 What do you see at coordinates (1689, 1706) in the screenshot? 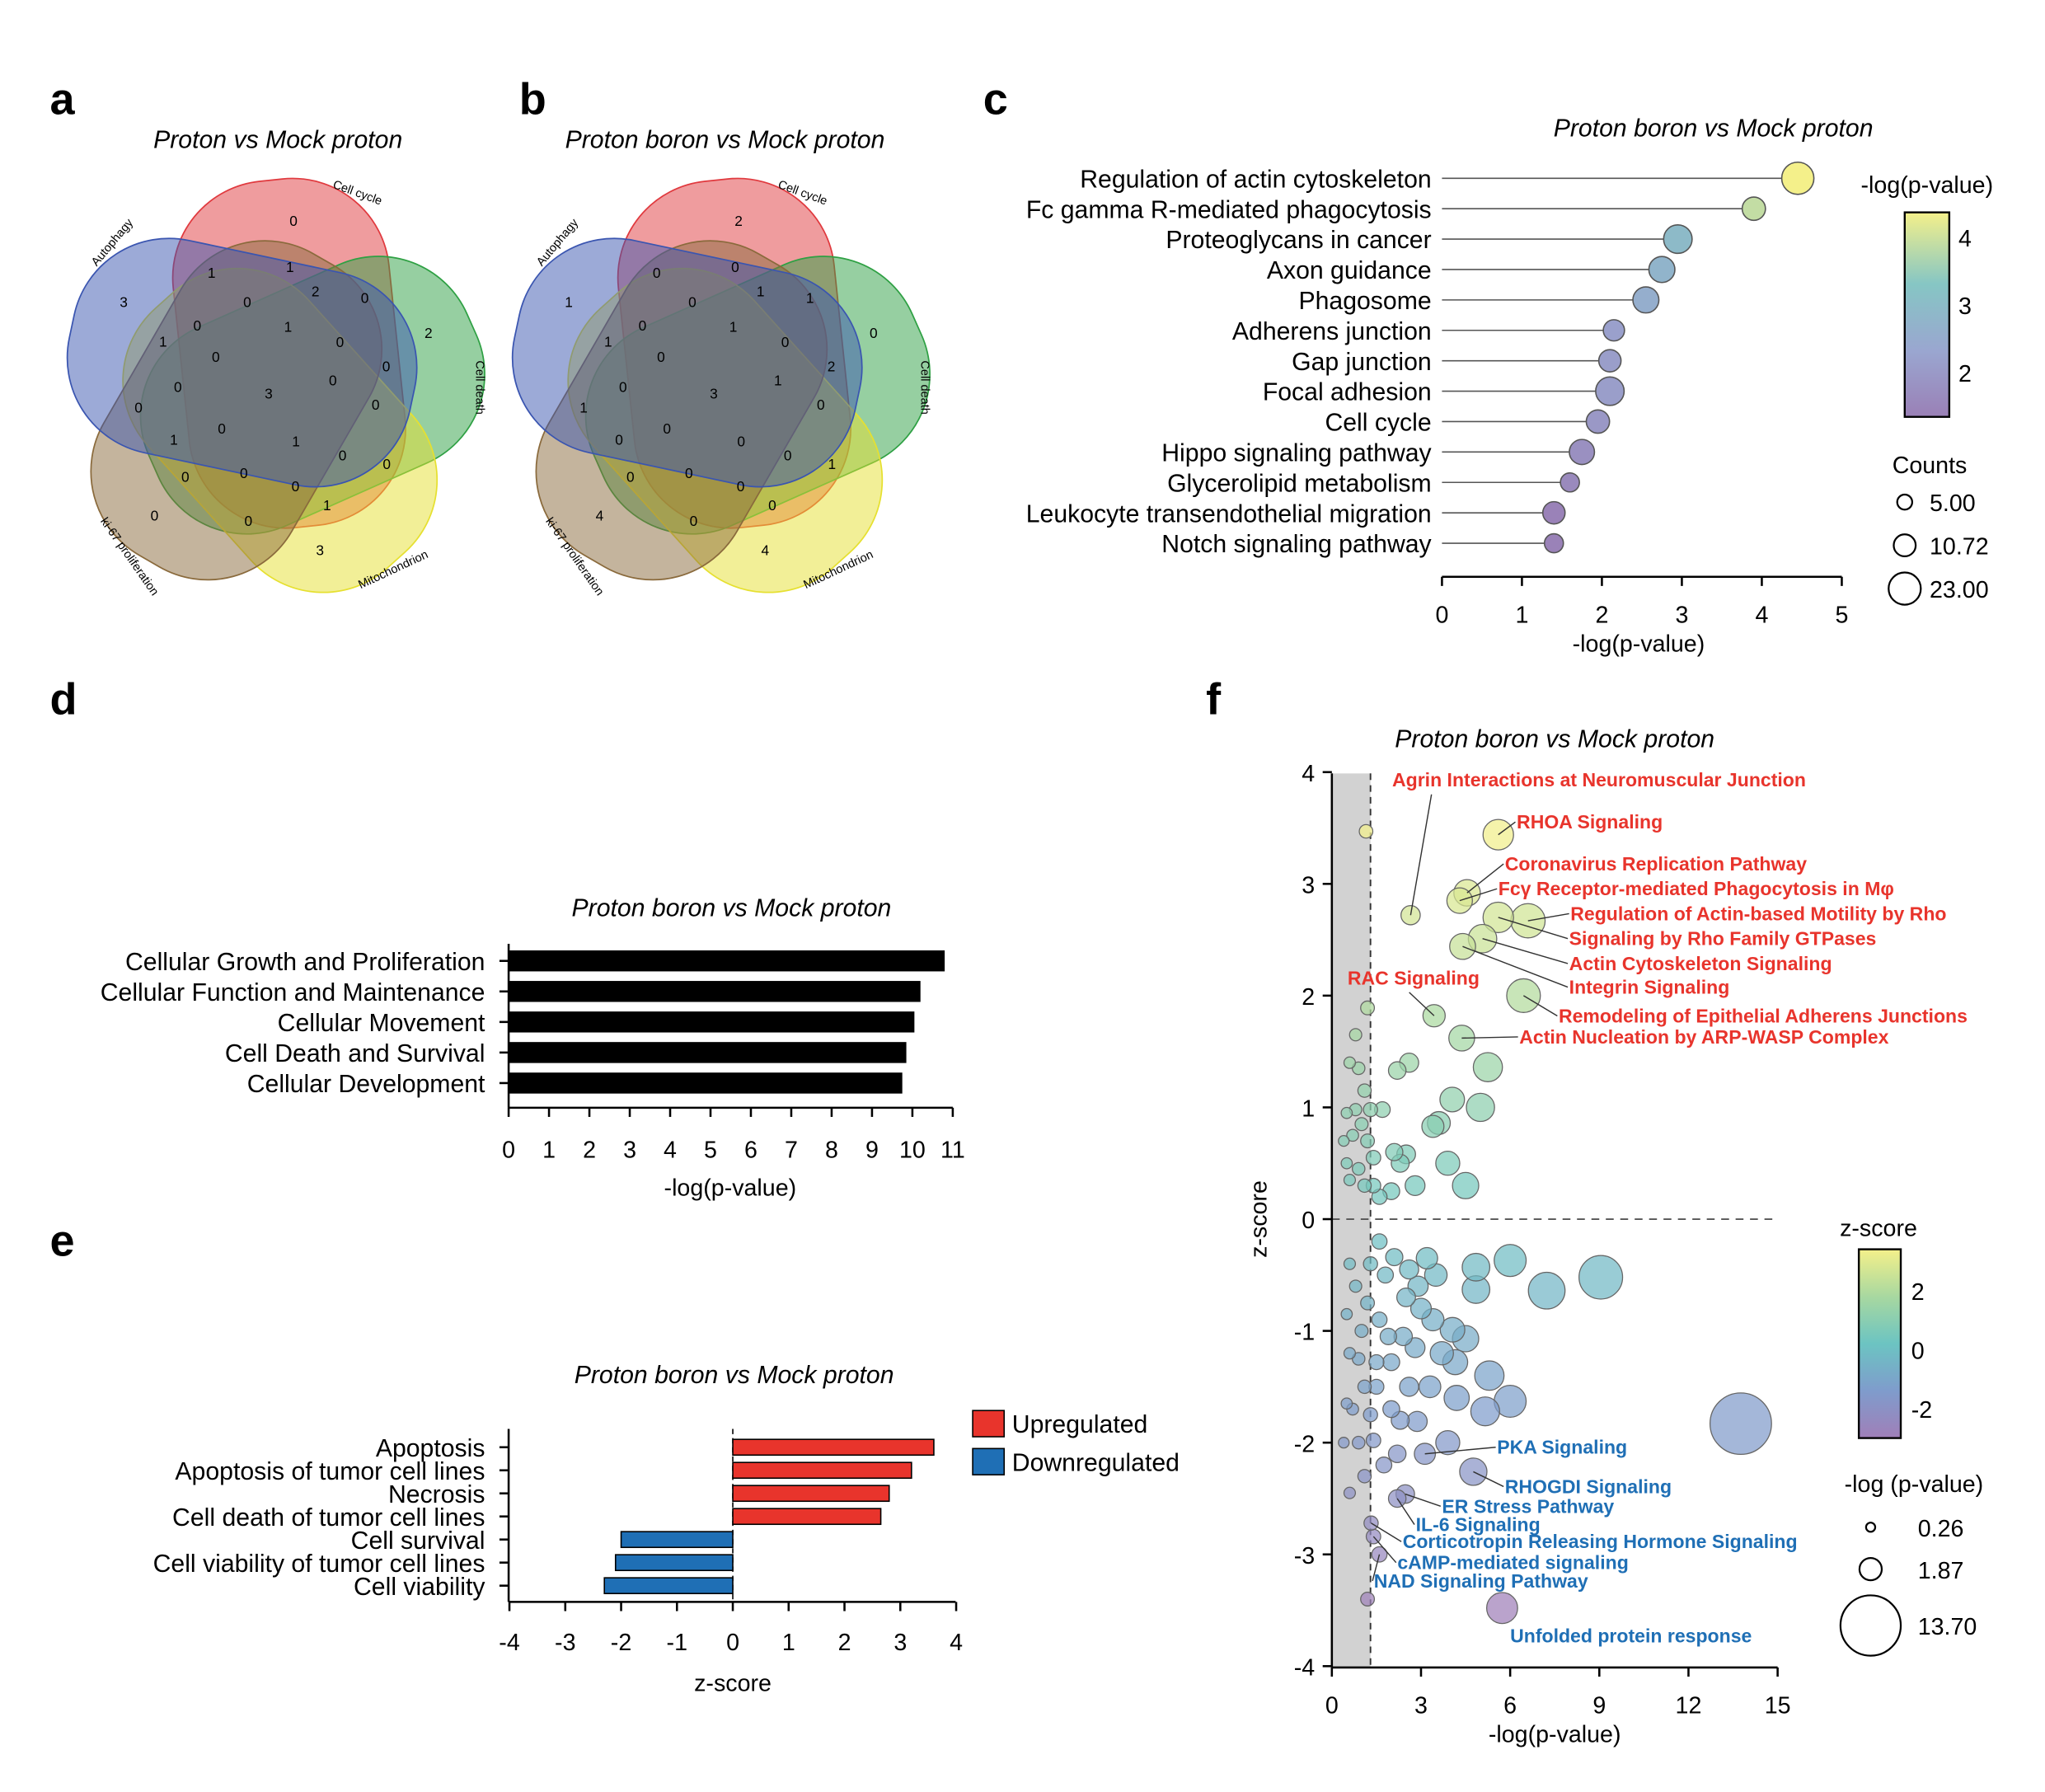
I see `x-tick-label: 12` at bounding box center [1689, 1706].